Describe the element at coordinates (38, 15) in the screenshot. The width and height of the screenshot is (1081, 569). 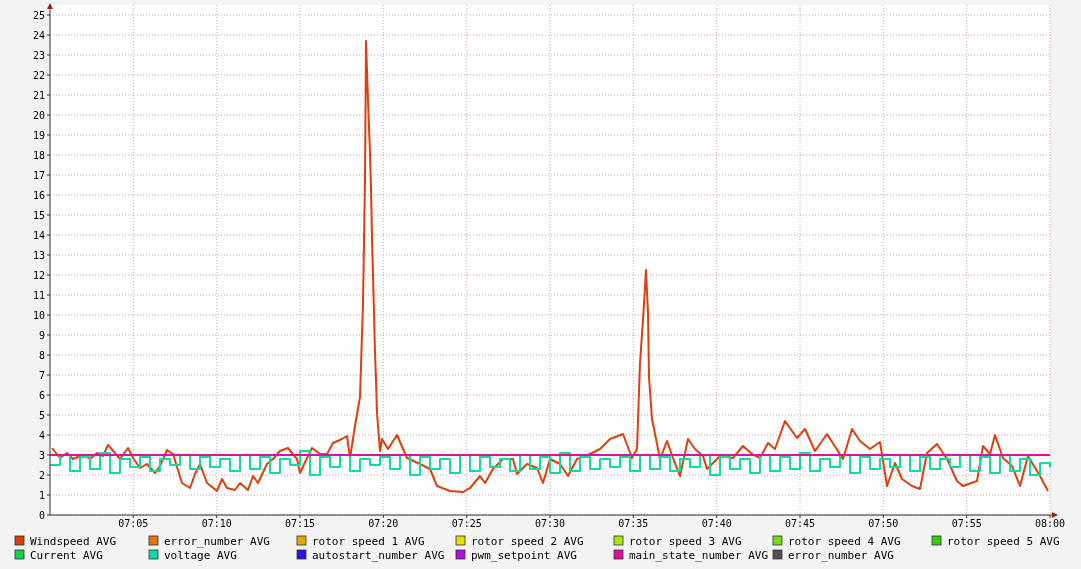
I see `y-tick-label: 25` at that location.